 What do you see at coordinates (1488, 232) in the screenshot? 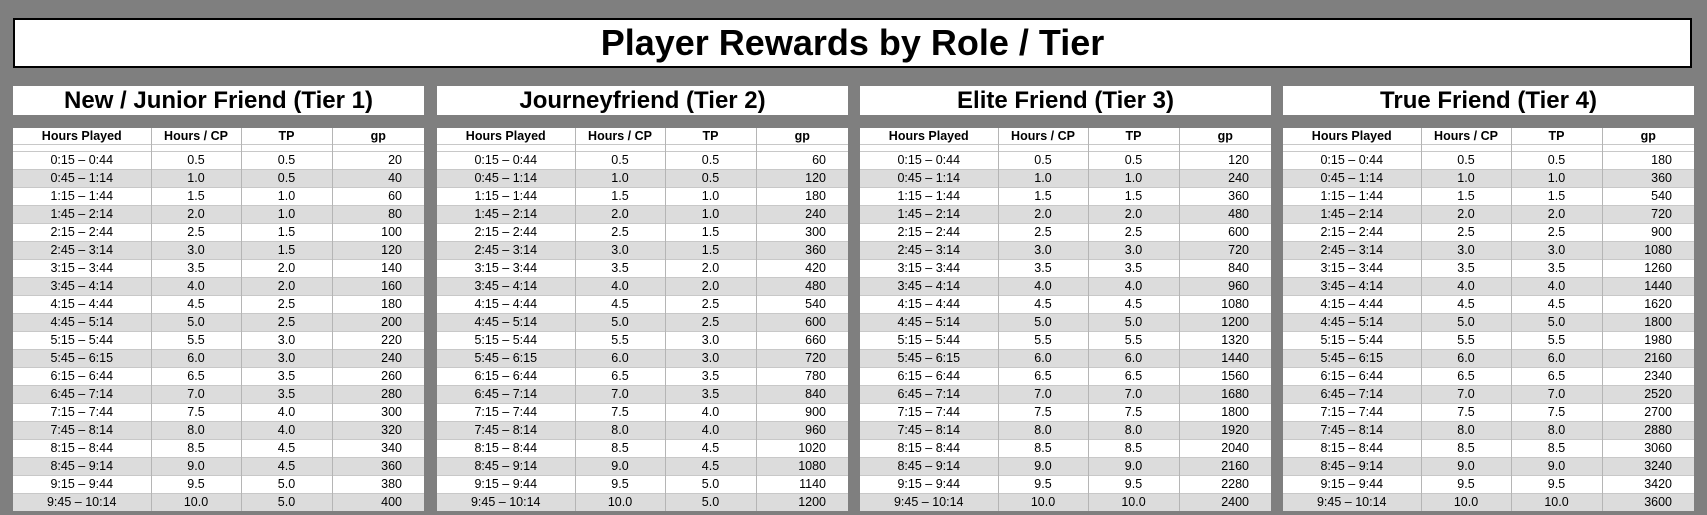
I see `table-row: 2:15 – 2:44 2.5 2.5 900` at bounding box center [1488, 232].